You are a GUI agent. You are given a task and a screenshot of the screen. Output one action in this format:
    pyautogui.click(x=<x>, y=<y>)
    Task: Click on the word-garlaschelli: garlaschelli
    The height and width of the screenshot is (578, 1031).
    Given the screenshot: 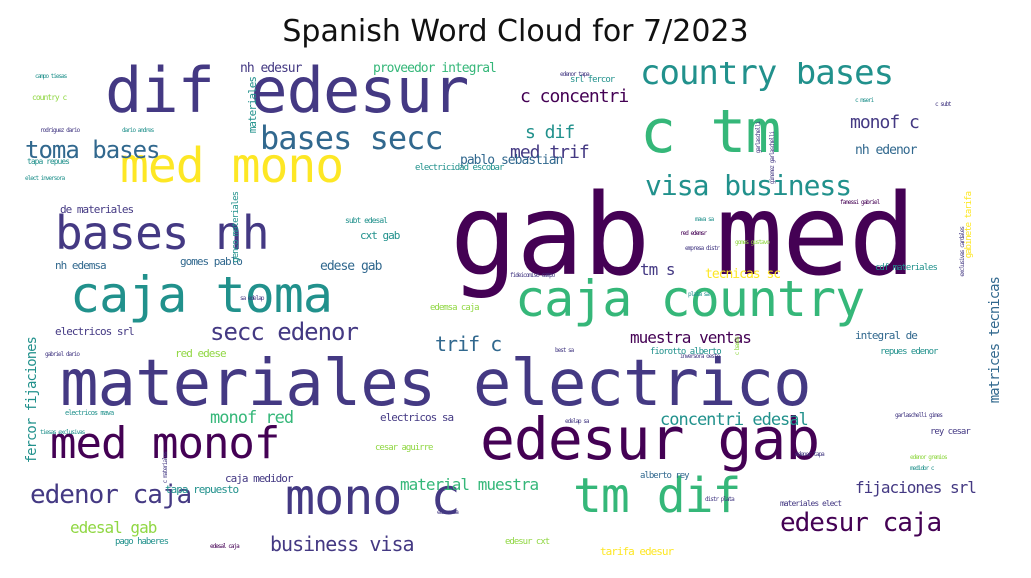 What is the action you would take?
    pyautogui.click(x=758, y=138)
    